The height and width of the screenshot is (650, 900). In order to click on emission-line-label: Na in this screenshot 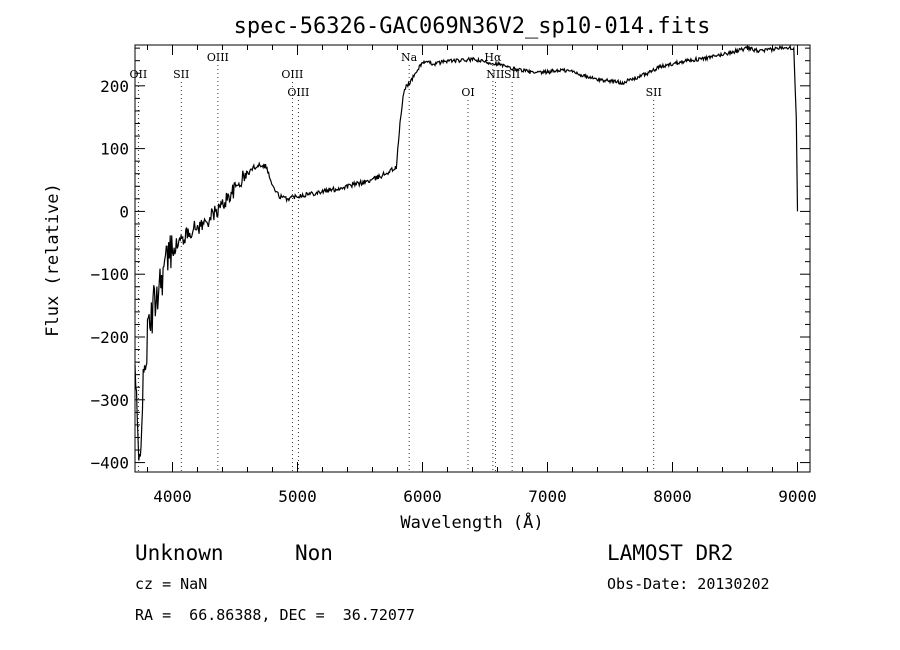, I will do `click(409, 57)`.